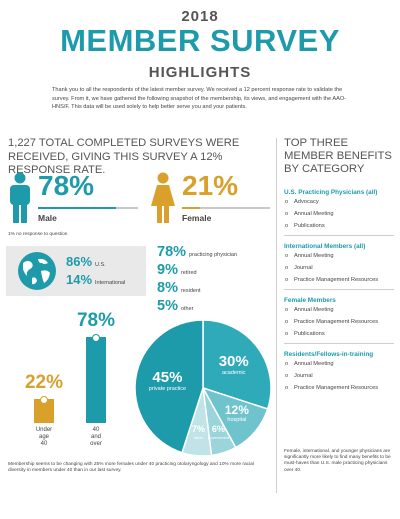 The height and width of the screenshot is (519, 400). What do you see at coordinates (77, 208) in the screenshot?
I see `male-bar-fill` at bounding box center [77, 208].